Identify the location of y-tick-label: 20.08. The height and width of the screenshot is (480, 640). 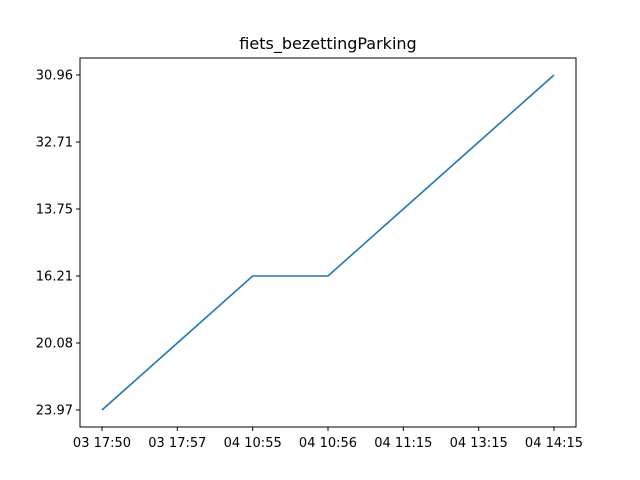
(54, 344).